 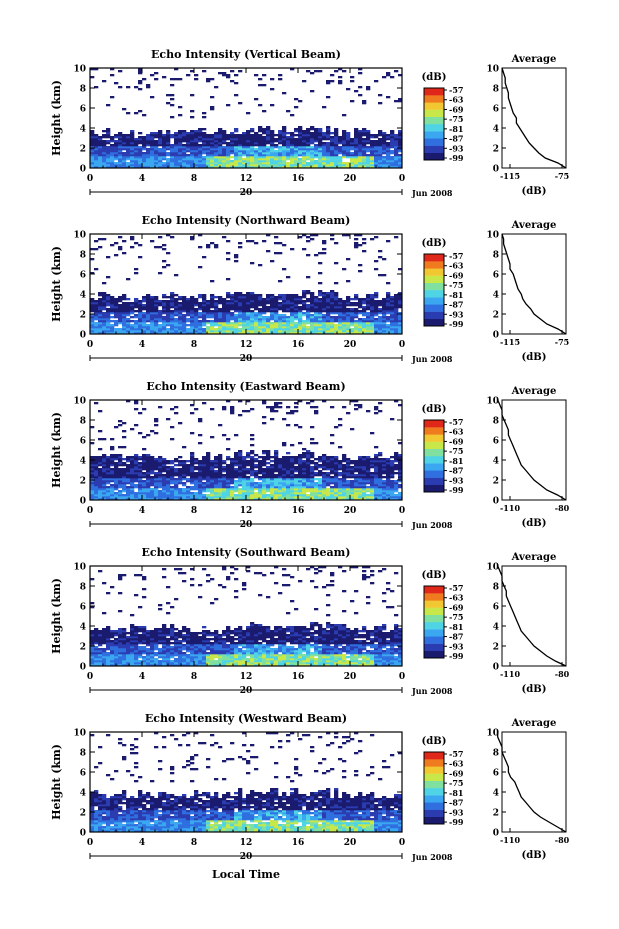 What do you see at coordinates (194, 179) in the screenshot?
I see `x-tick-label: 8` at bounding box center [194, 179].